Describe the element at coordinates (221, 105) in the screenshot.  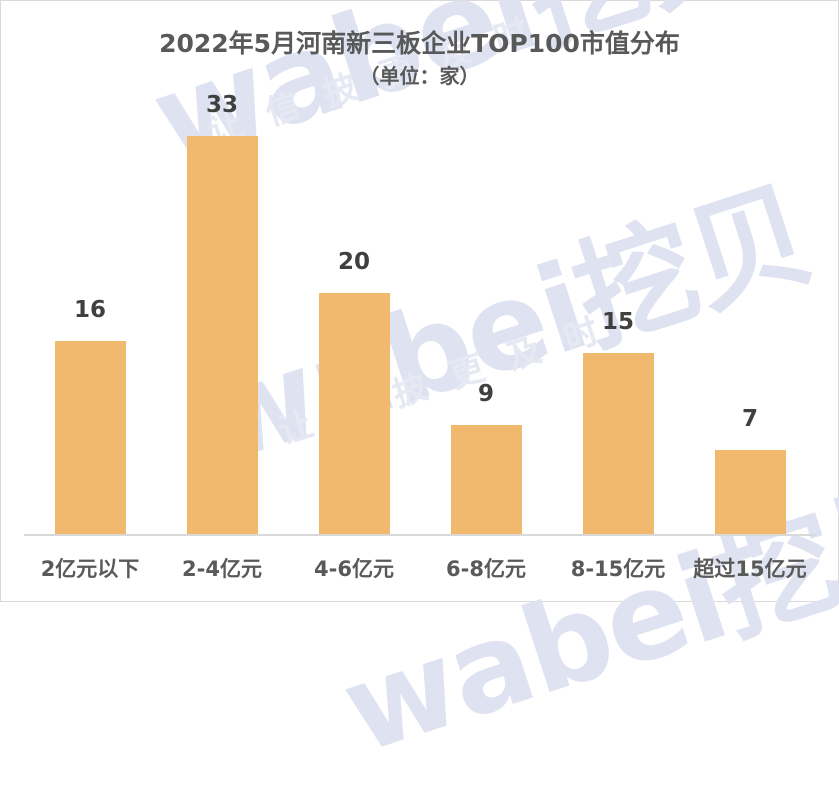
I see `data-label: 33` at that location.